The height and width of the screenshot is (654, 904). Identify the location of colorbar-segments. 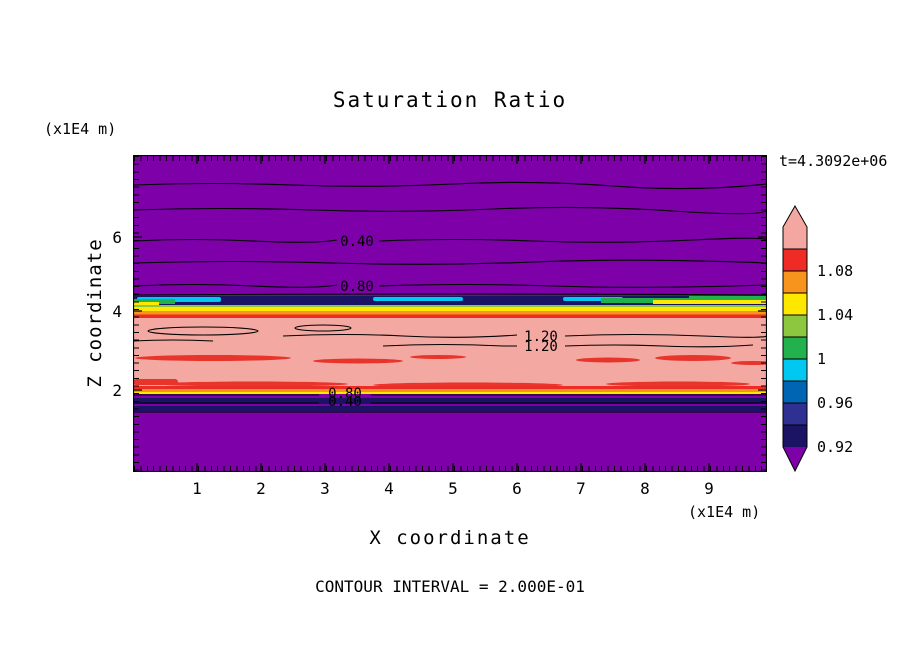
(795, 337).